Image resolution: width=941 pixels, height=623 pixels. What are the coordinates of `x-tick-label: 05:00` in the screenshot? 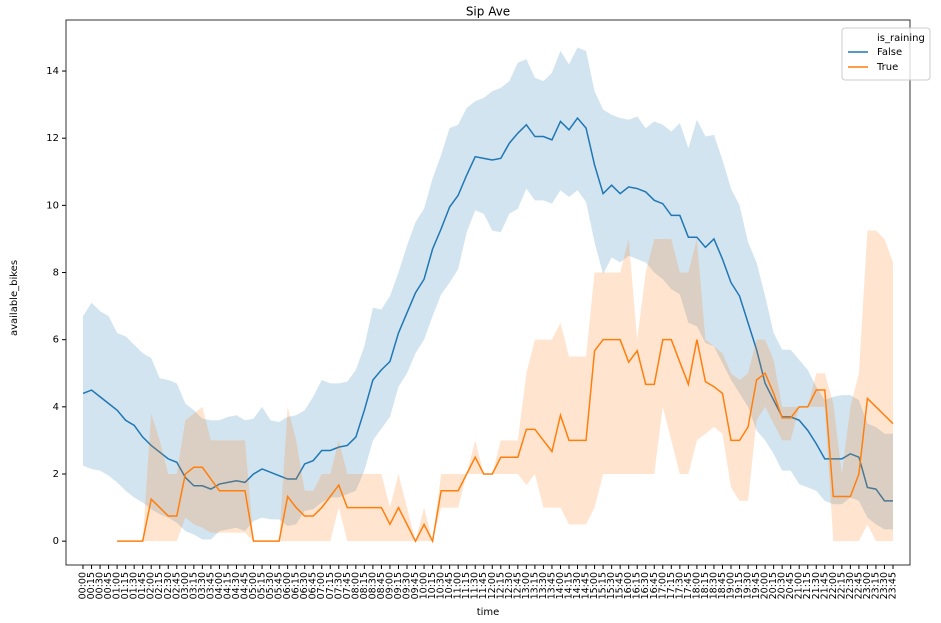 It's located at (253, 585).